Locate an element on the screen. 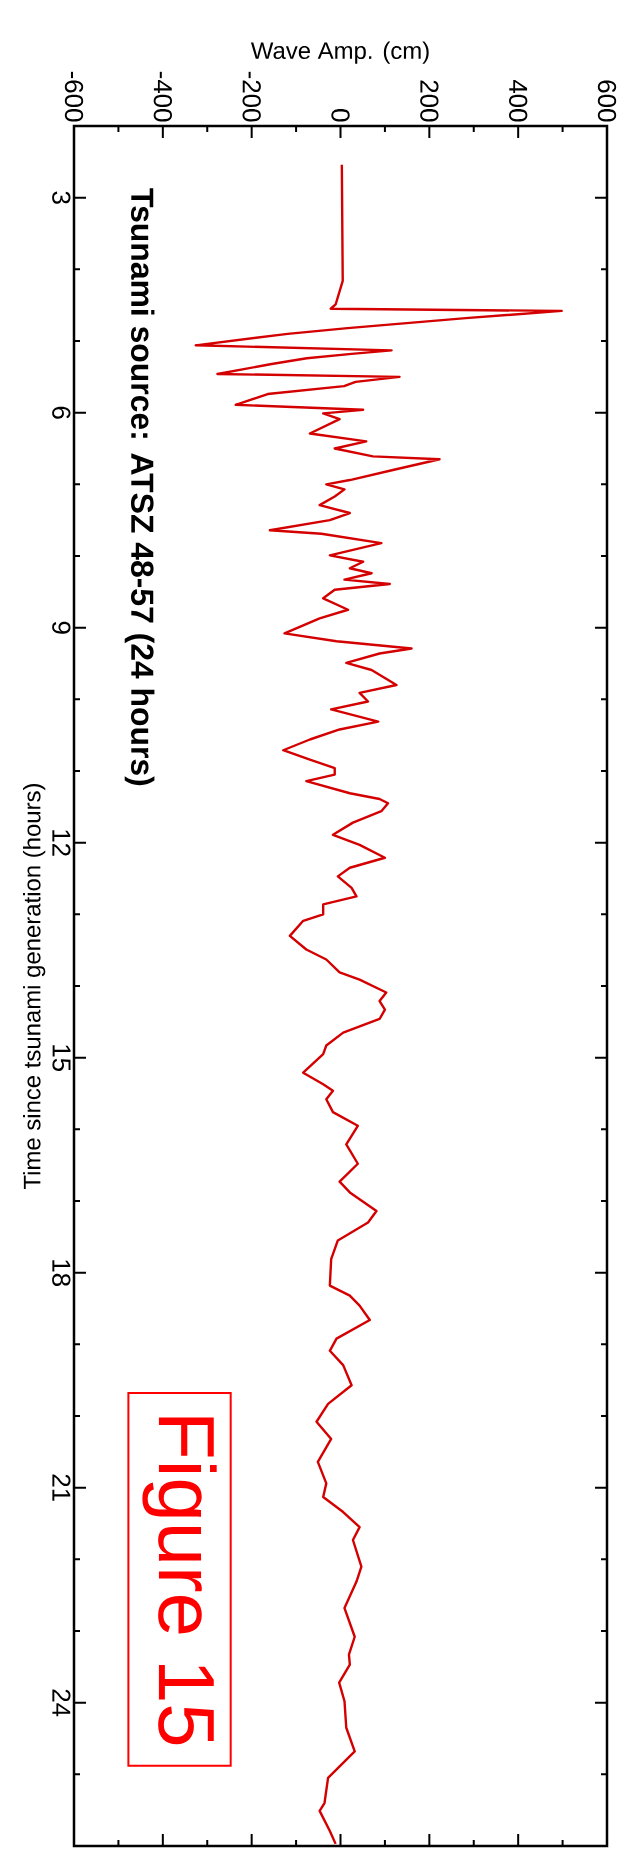 The height and width of the screenshot is (1860, 631). y-tick-label: 24 is located at coordinates (61, 1703).